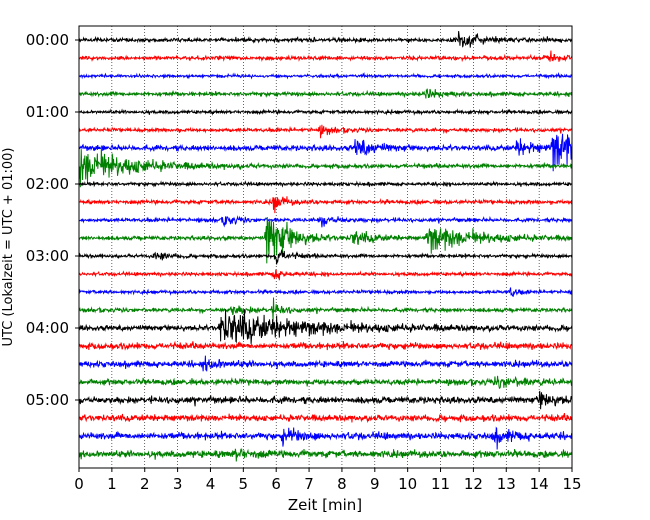 The width and height of the screenshot is (650, 520). I want to click on x-tick-label: 13, so click(506, 484).